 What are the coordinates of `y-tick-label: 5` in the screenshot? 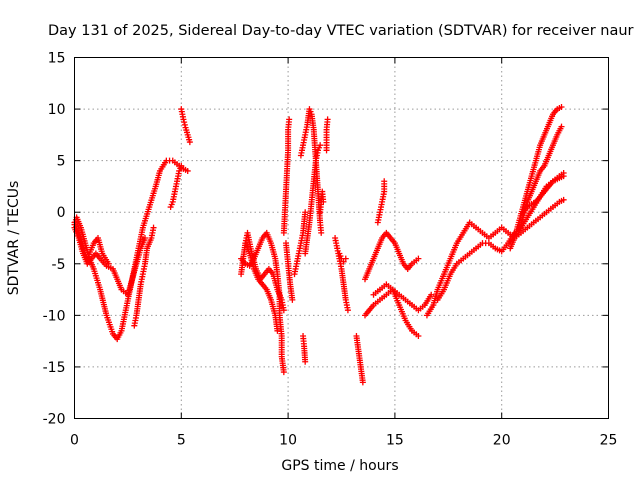 It's located at (61, 162).